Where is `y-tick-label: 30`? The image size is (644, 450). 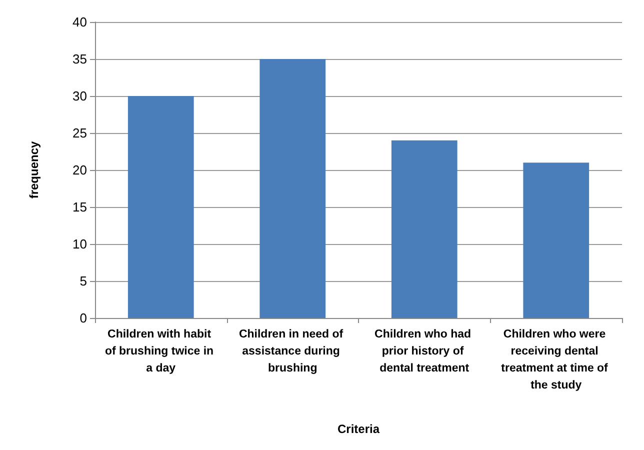 y-tick-label: 30 is located at coordinates (79, 96).